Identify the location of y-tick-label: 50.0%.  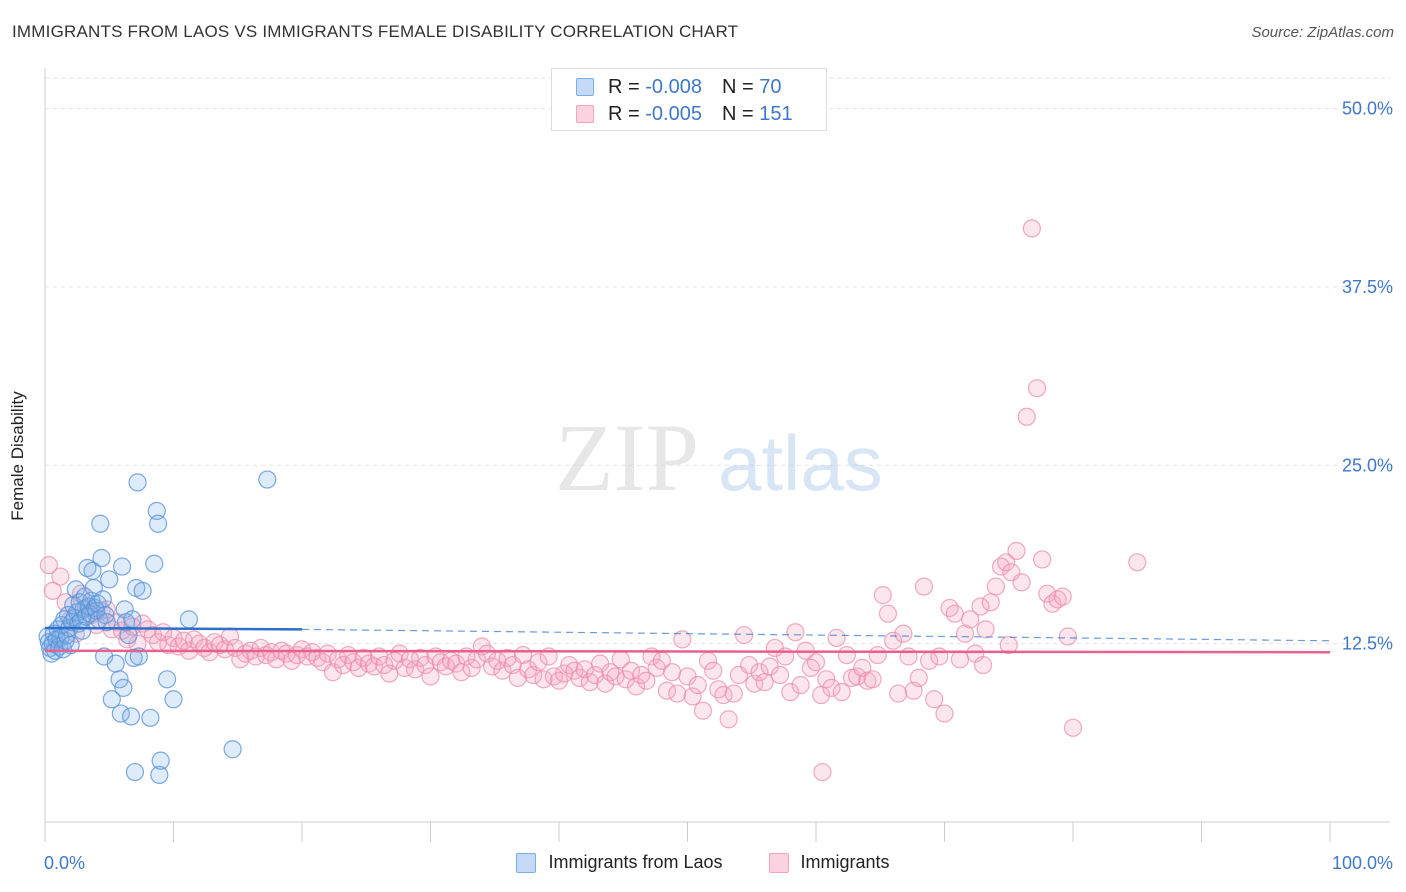
(1367, 109).